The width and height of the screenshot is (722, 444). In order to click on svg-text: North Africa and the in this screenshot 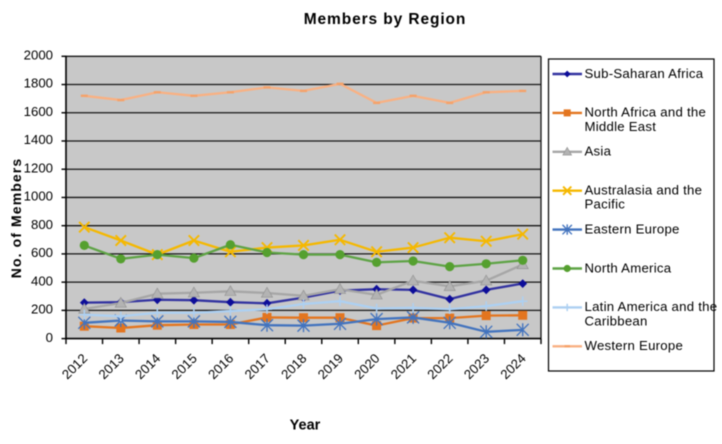, I will do `click(646, 112)`.